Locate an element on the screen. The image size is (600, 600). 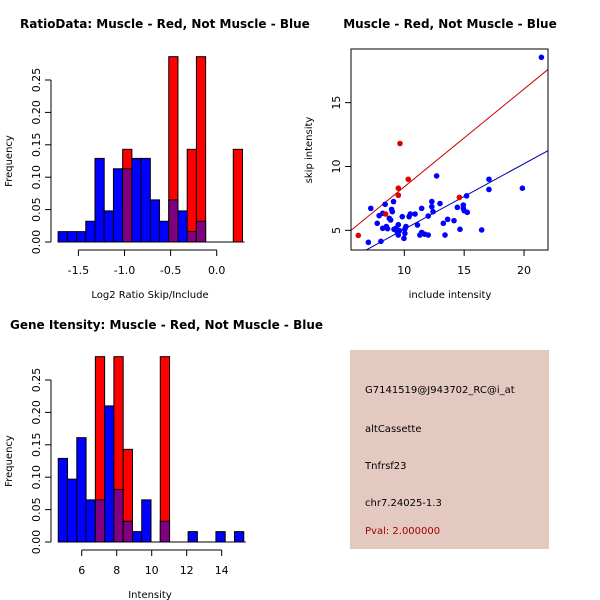
ratio-hist-y-tick-label: 0.25 is located at coordinates (36, 80).